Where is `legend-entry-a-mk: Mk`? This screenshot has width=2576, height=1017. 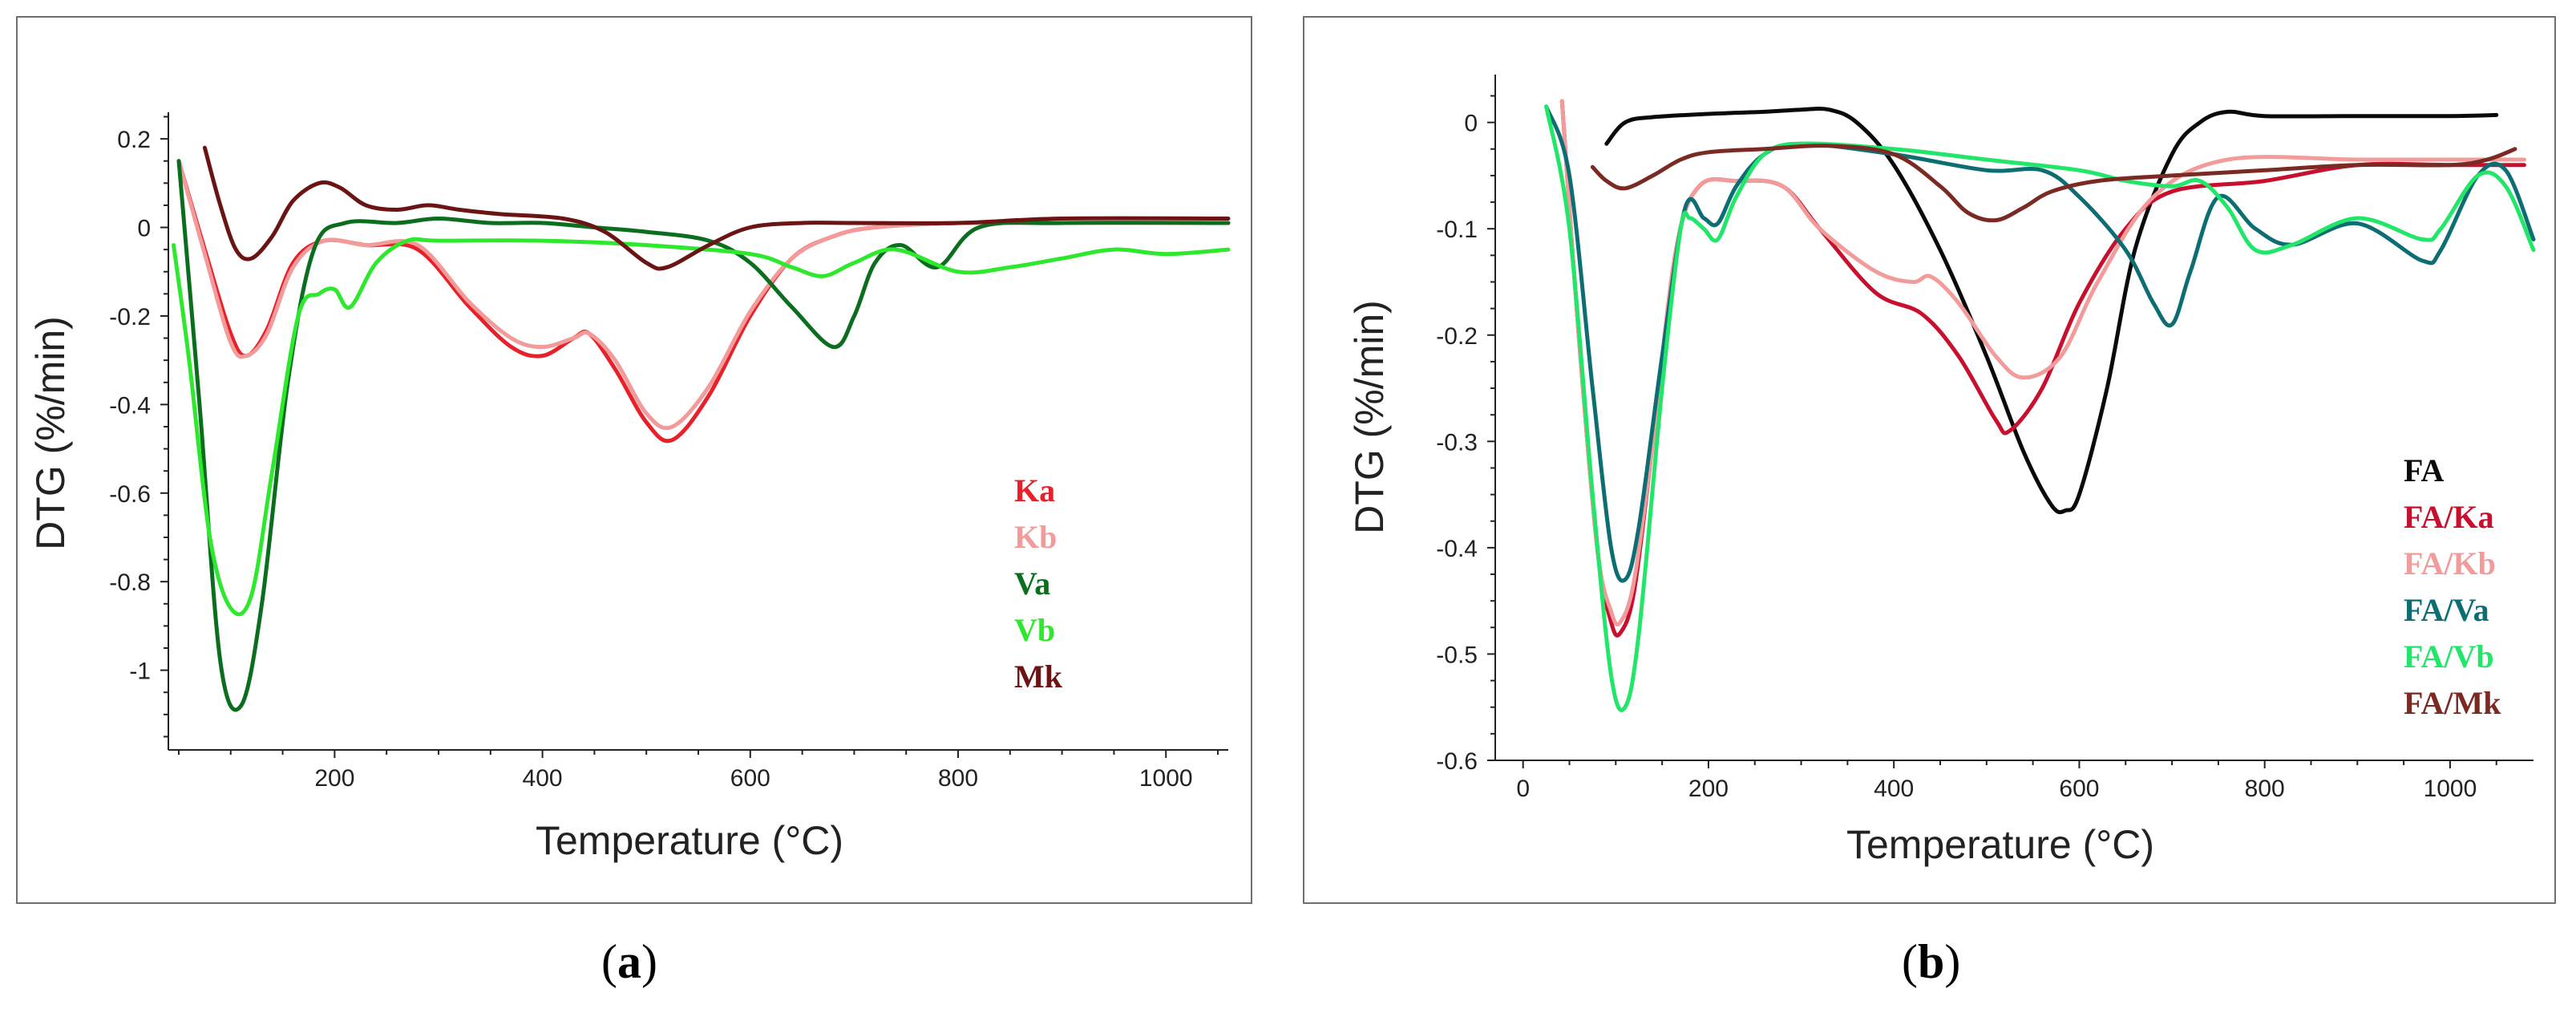 legend-entry-a-mk: Mk is located at coordinates (1038, 676).